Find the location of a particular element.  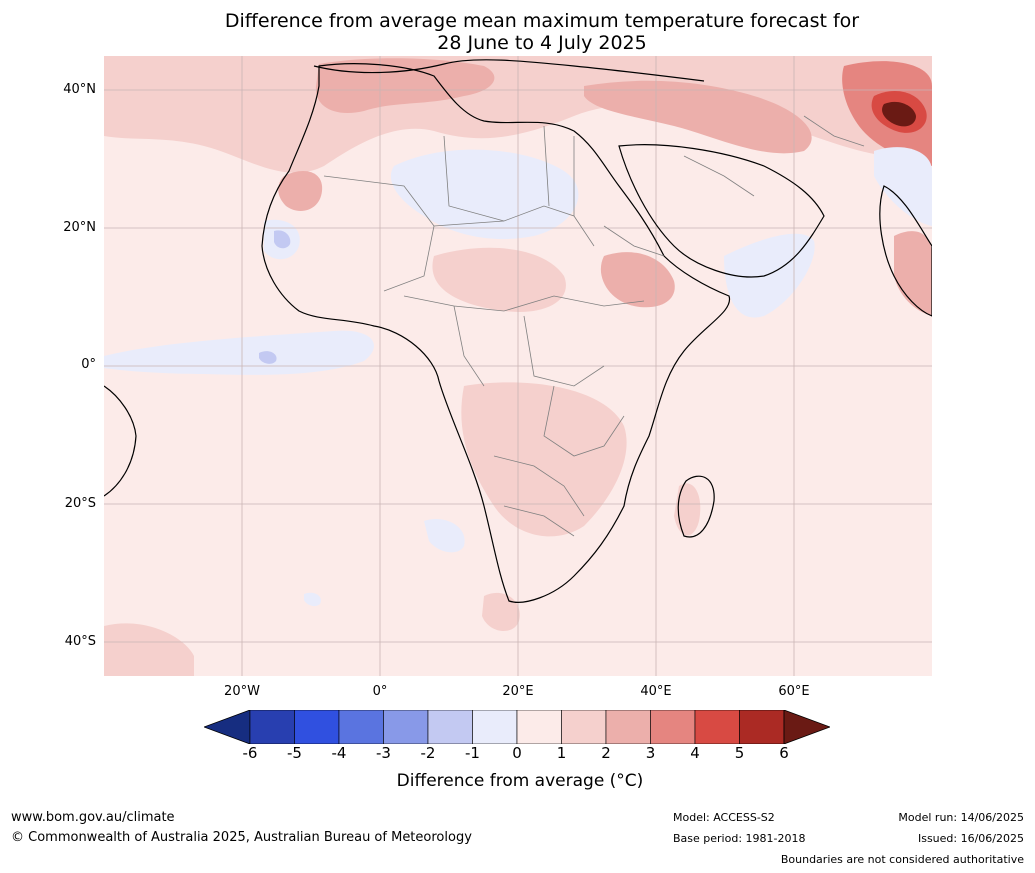

warm-middle-east is located at coordinates (698, 117).